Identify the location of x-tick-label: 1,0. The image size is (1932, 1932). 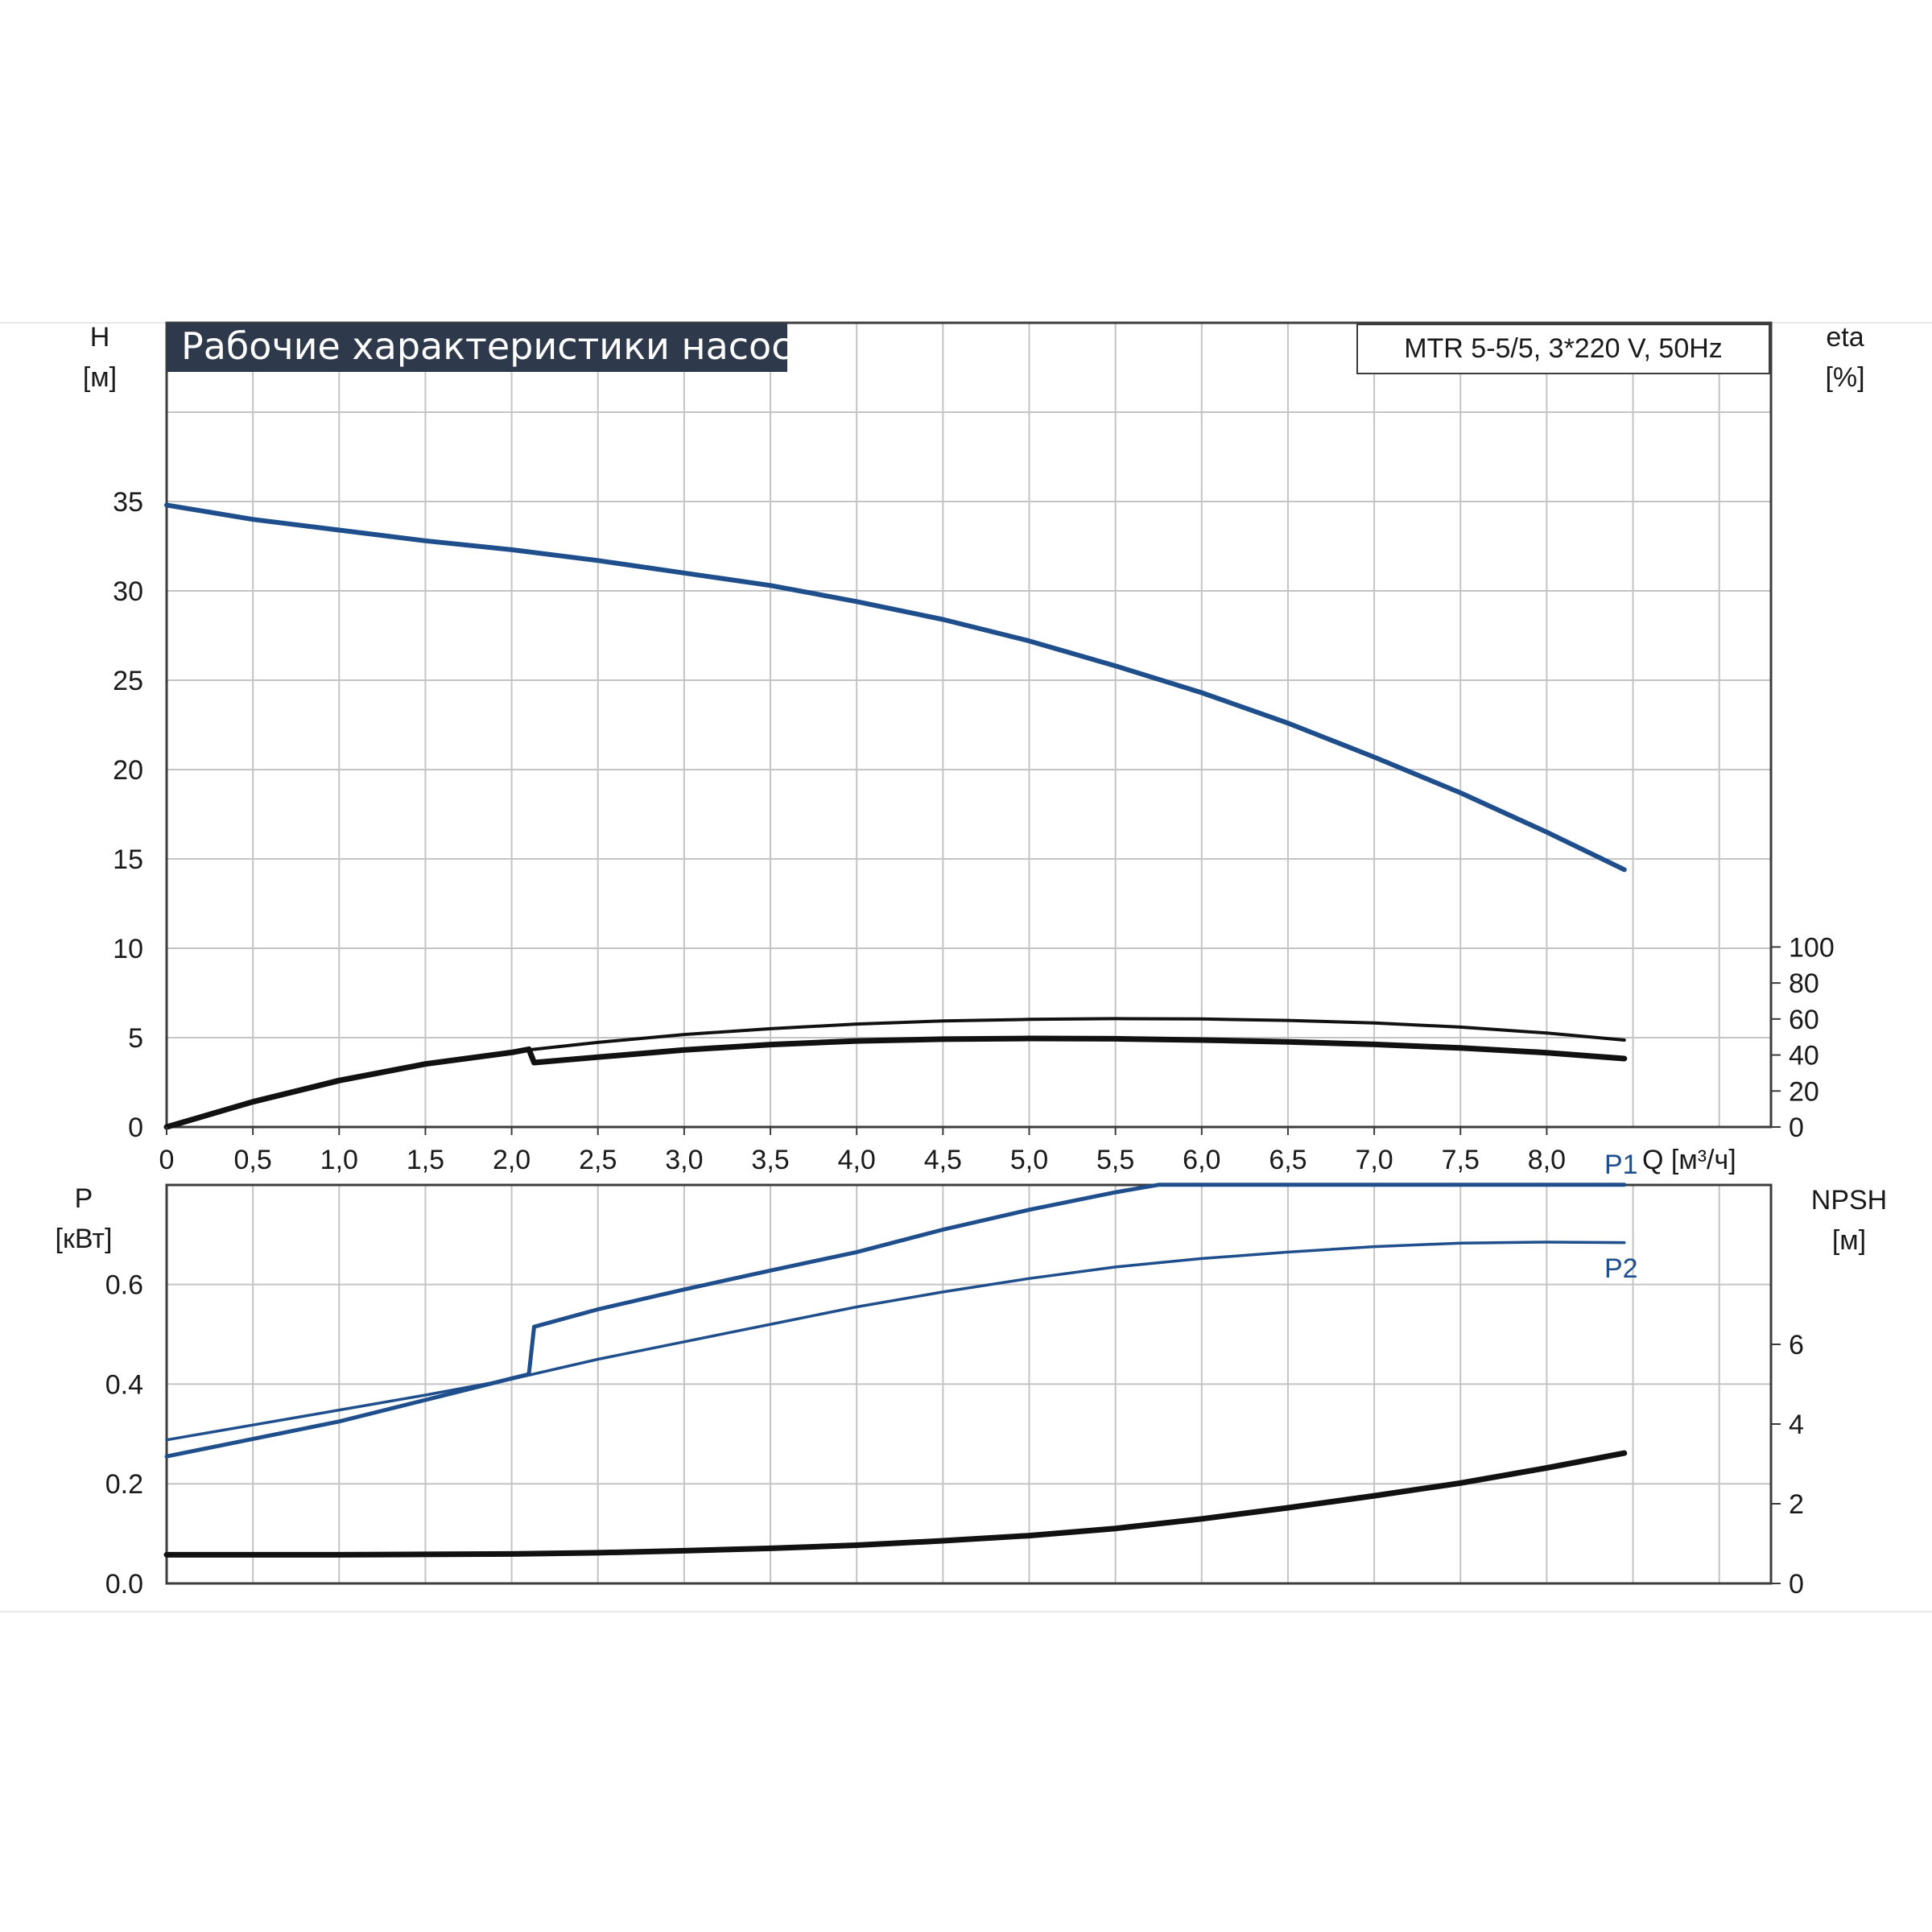
(339, 1160).